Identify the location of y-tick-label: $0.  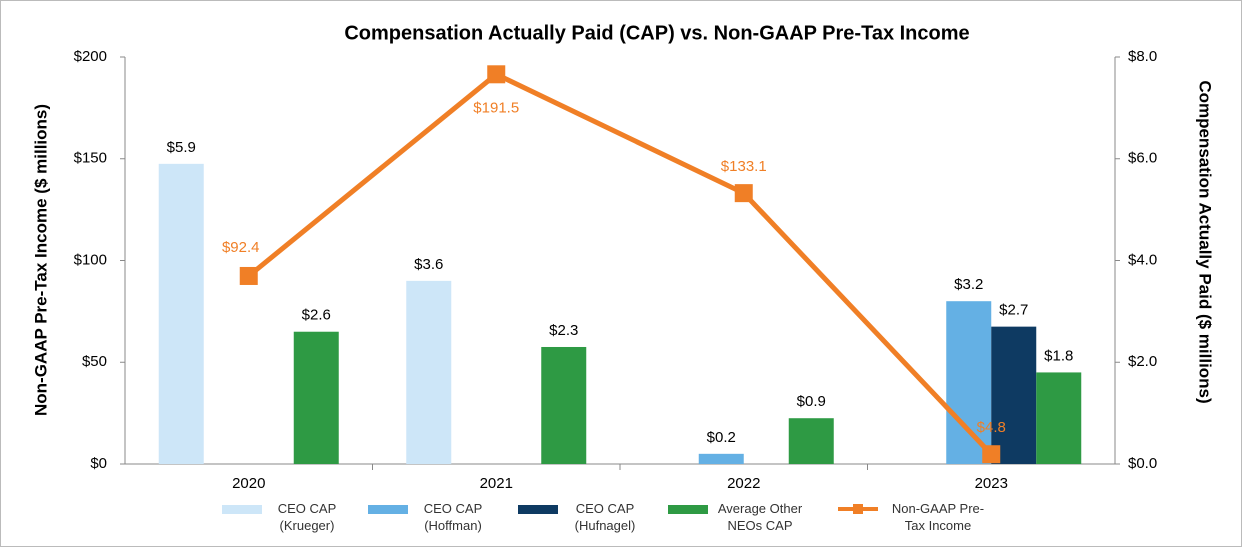
(98, 463).